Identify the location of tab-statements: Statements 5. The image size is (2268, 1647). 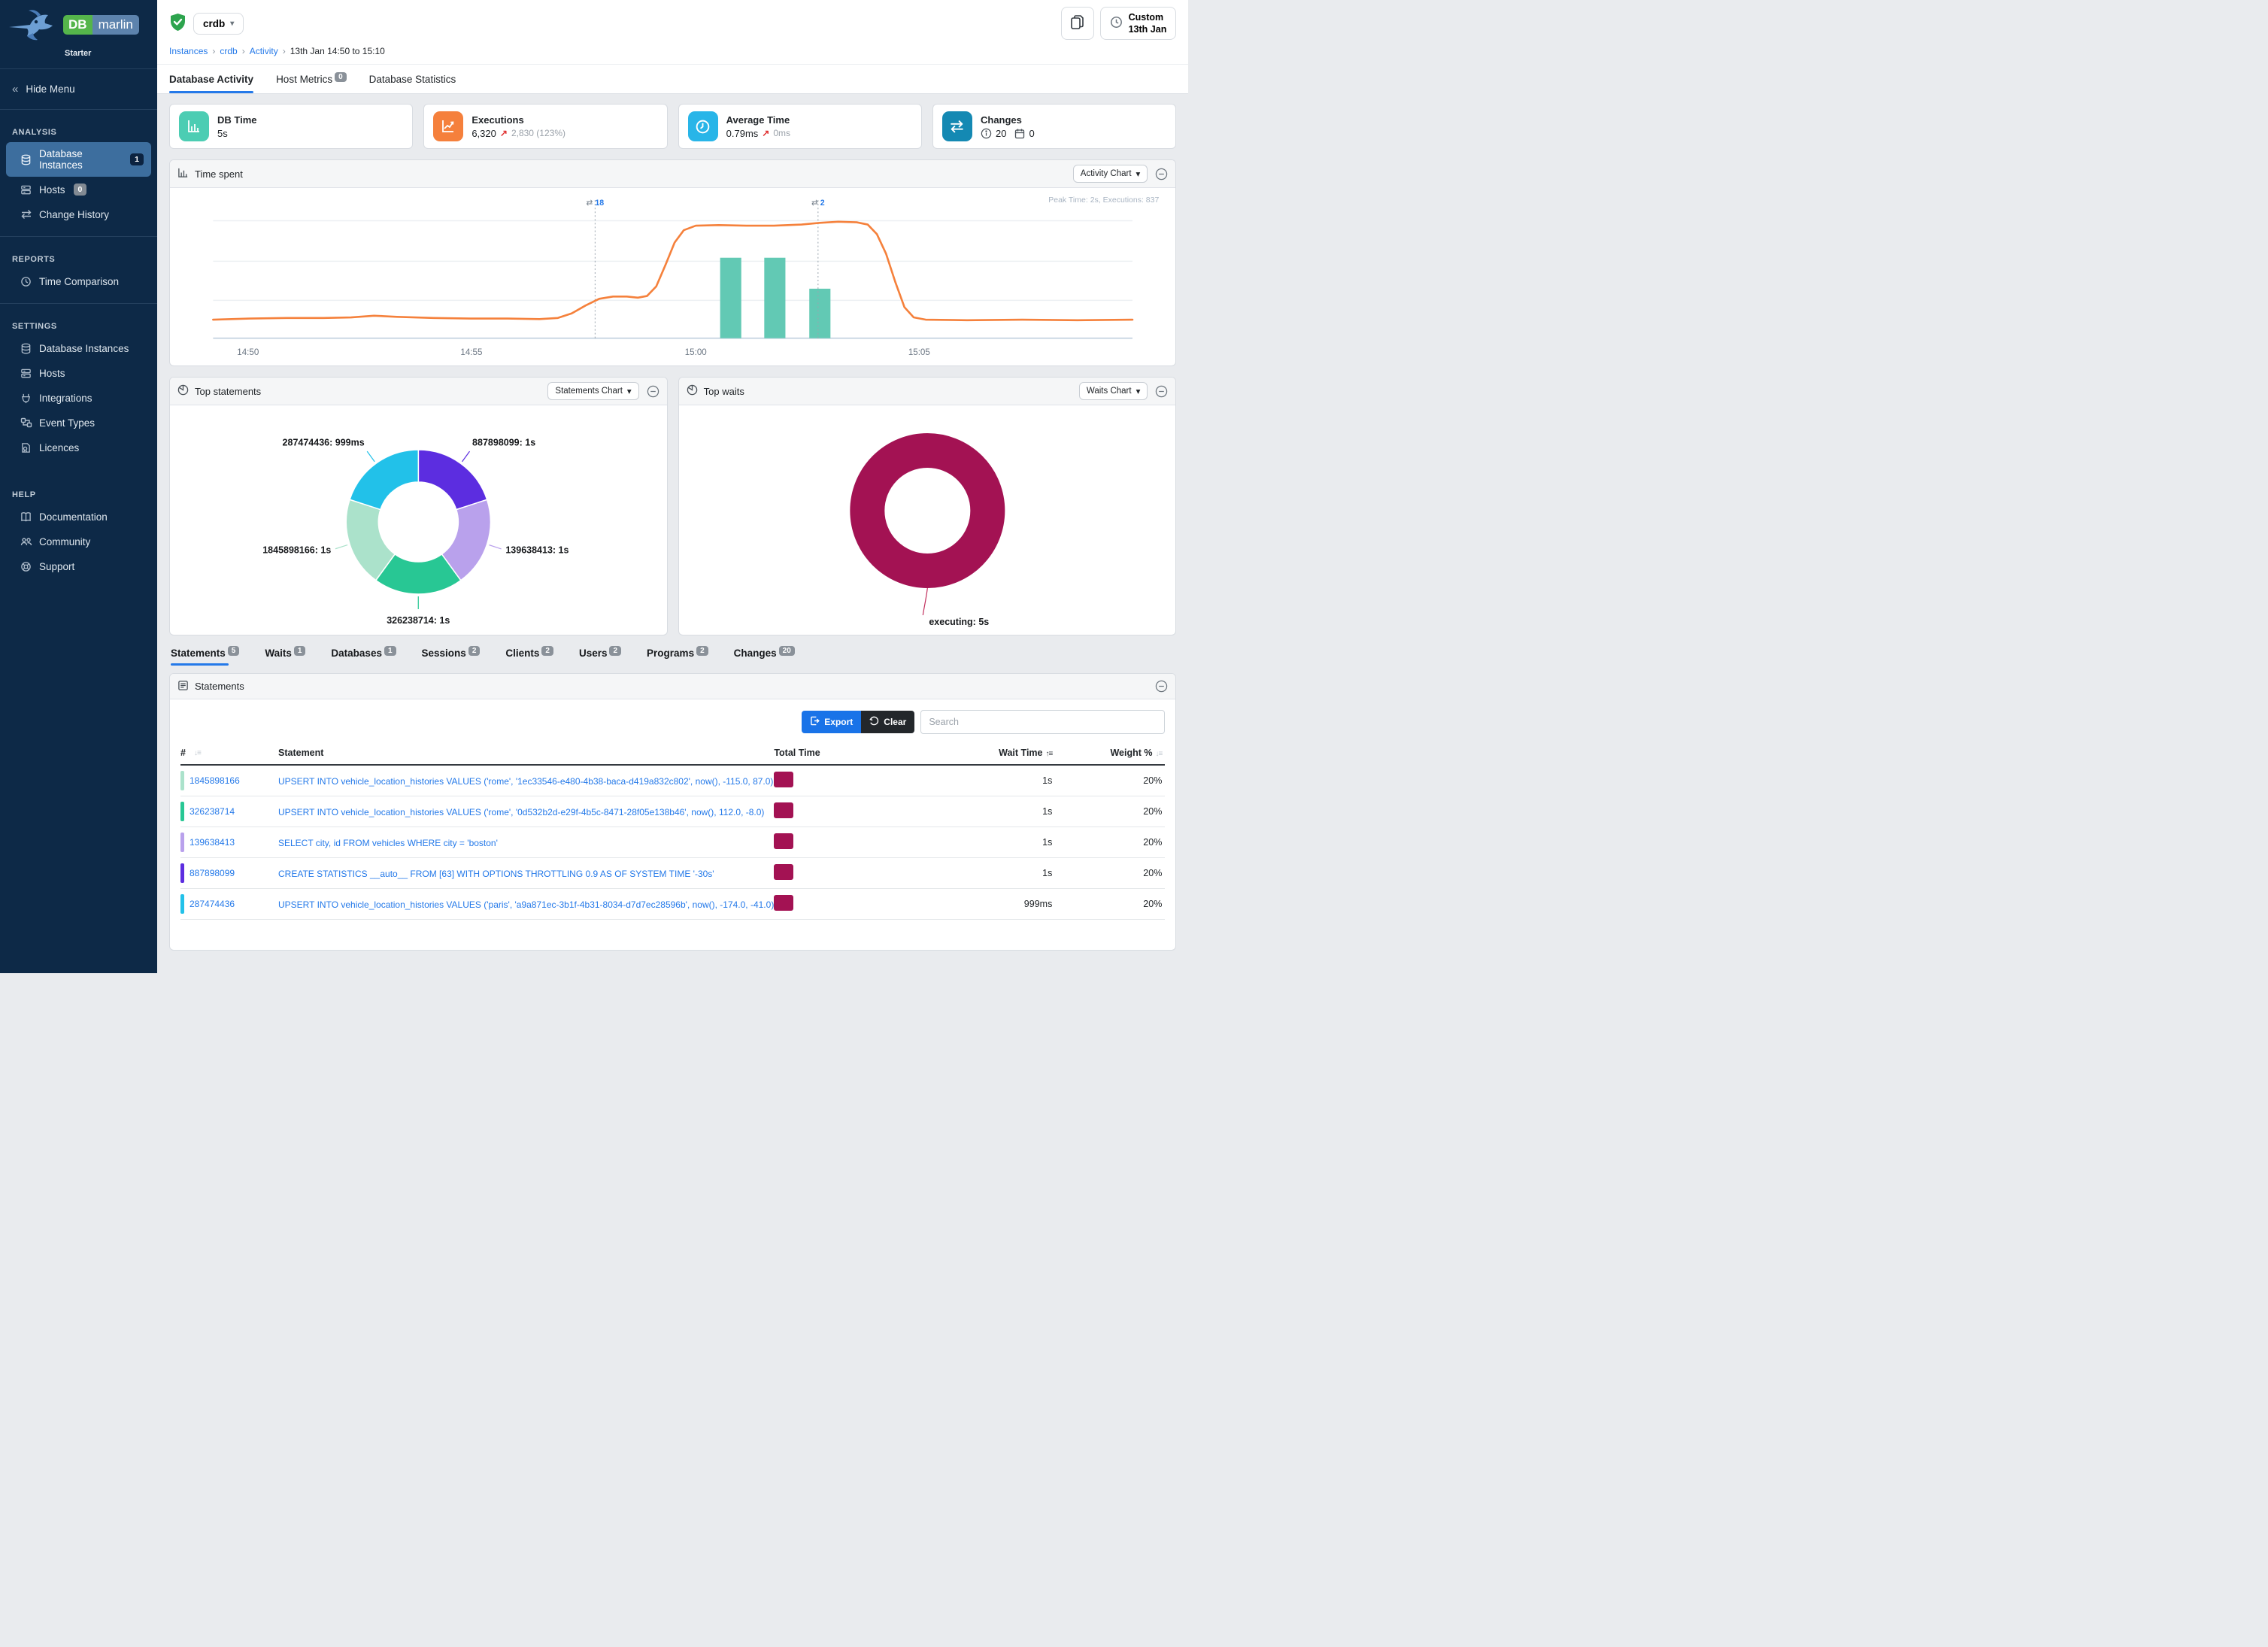
(206, 656).